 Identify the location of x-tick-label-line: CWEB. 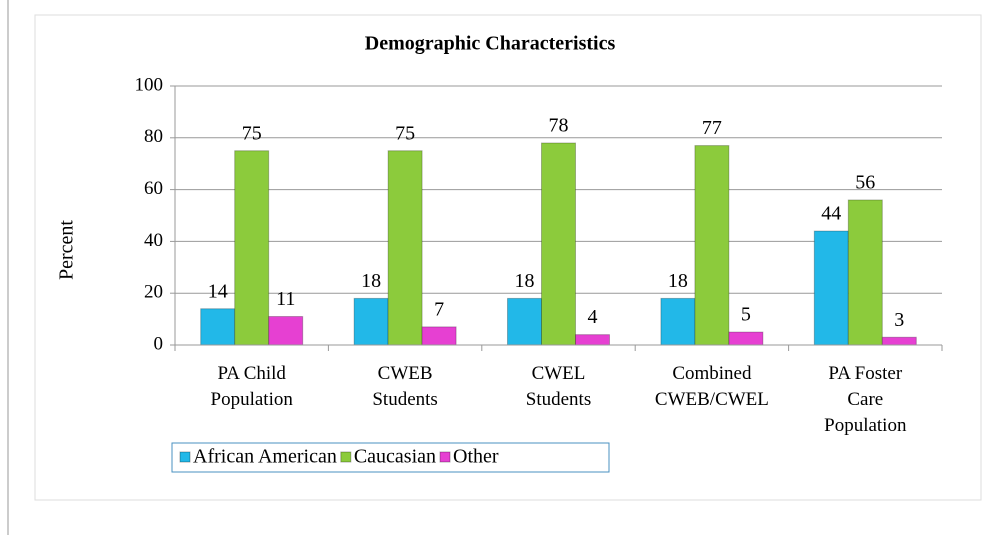
(405, 373).